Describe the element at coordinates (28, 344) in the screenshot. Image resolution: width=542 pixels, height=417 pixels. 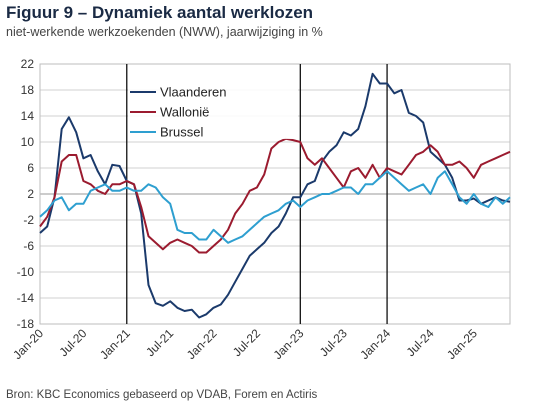
I see `x-tick-label: Jan-20` at that location.